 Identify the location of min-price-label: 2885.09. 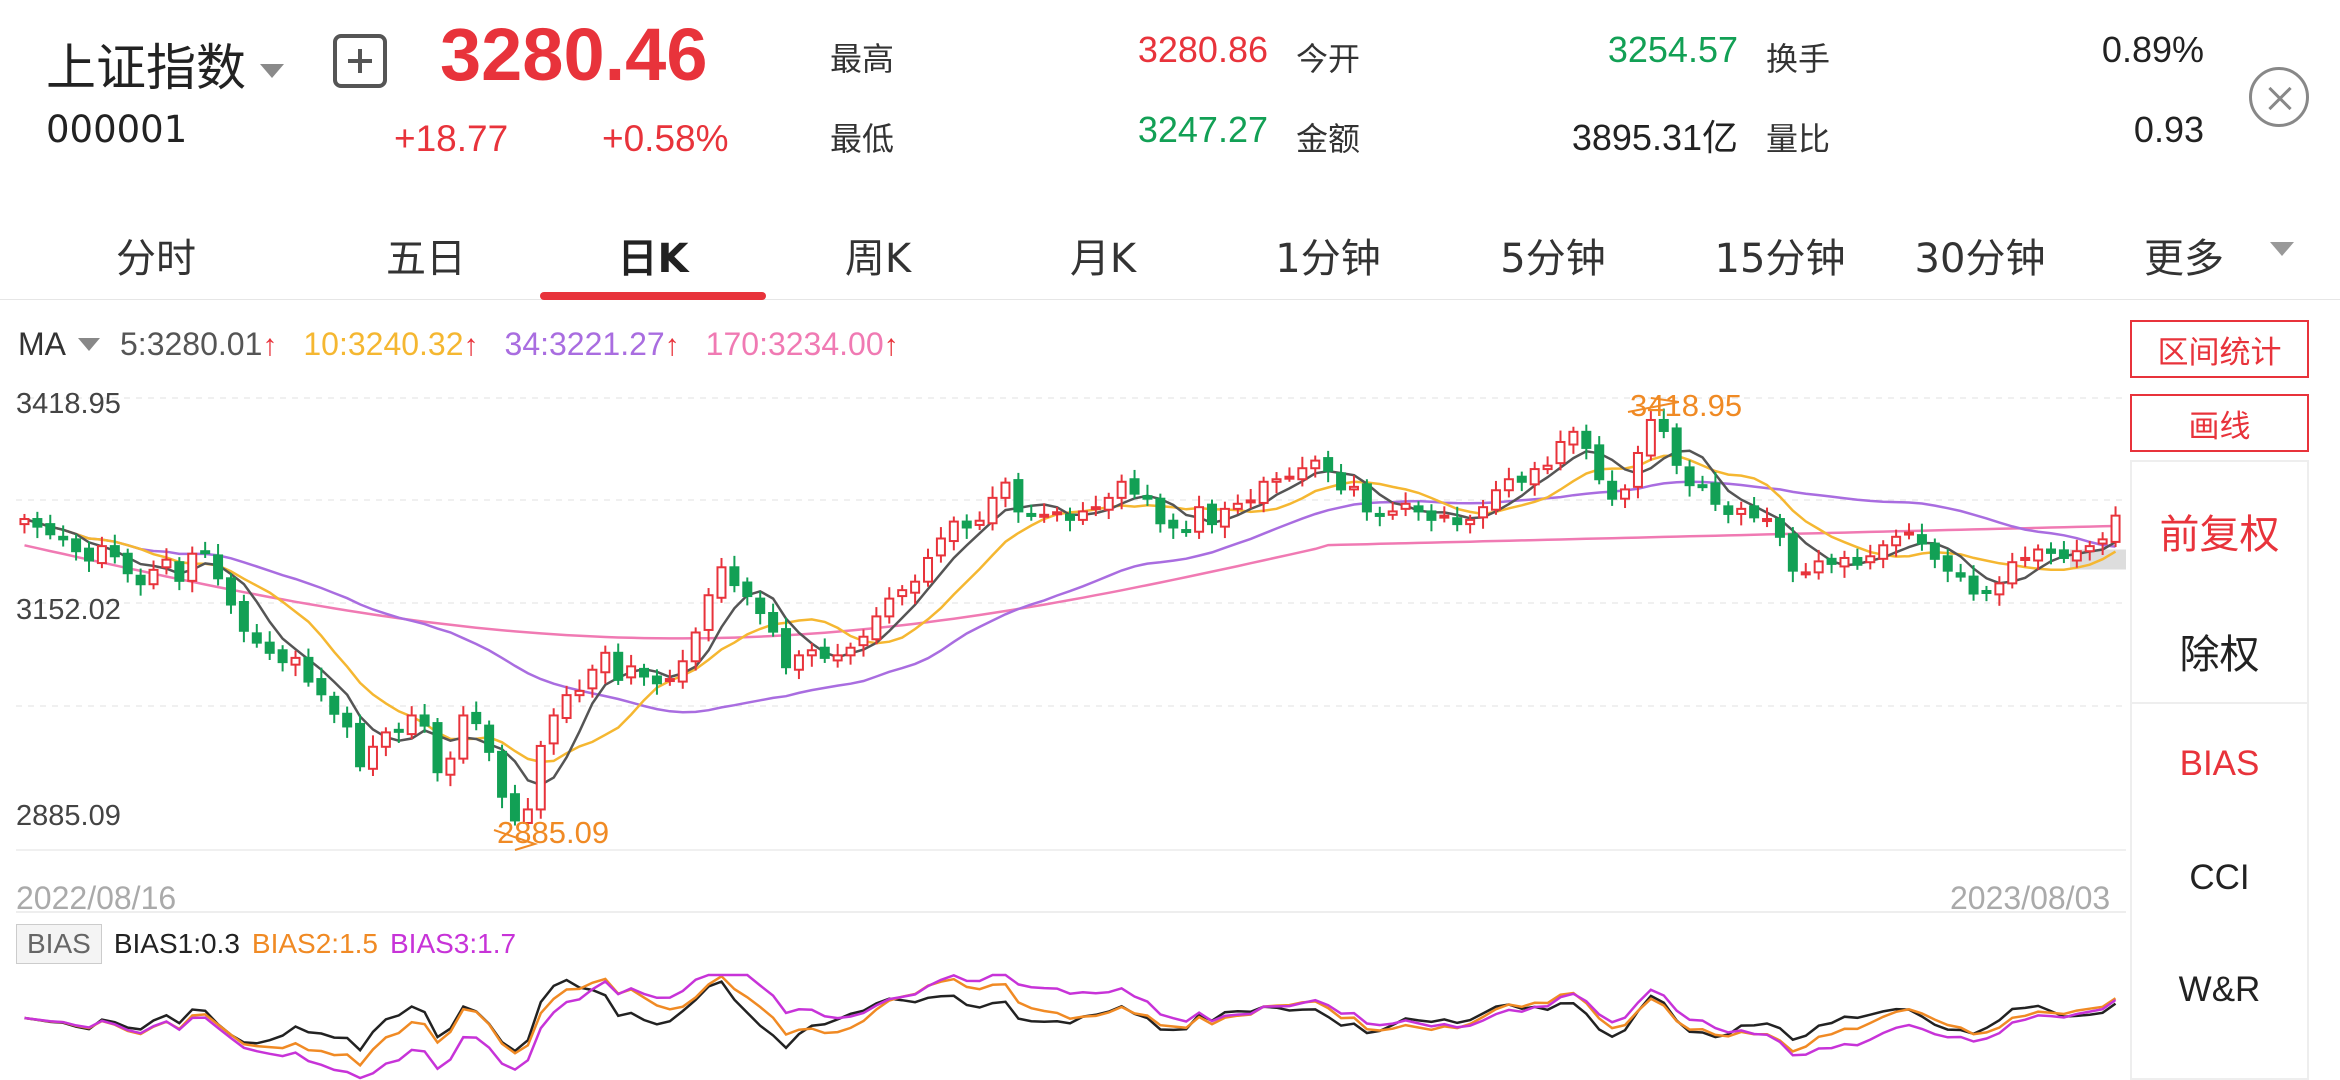
(553, 832).